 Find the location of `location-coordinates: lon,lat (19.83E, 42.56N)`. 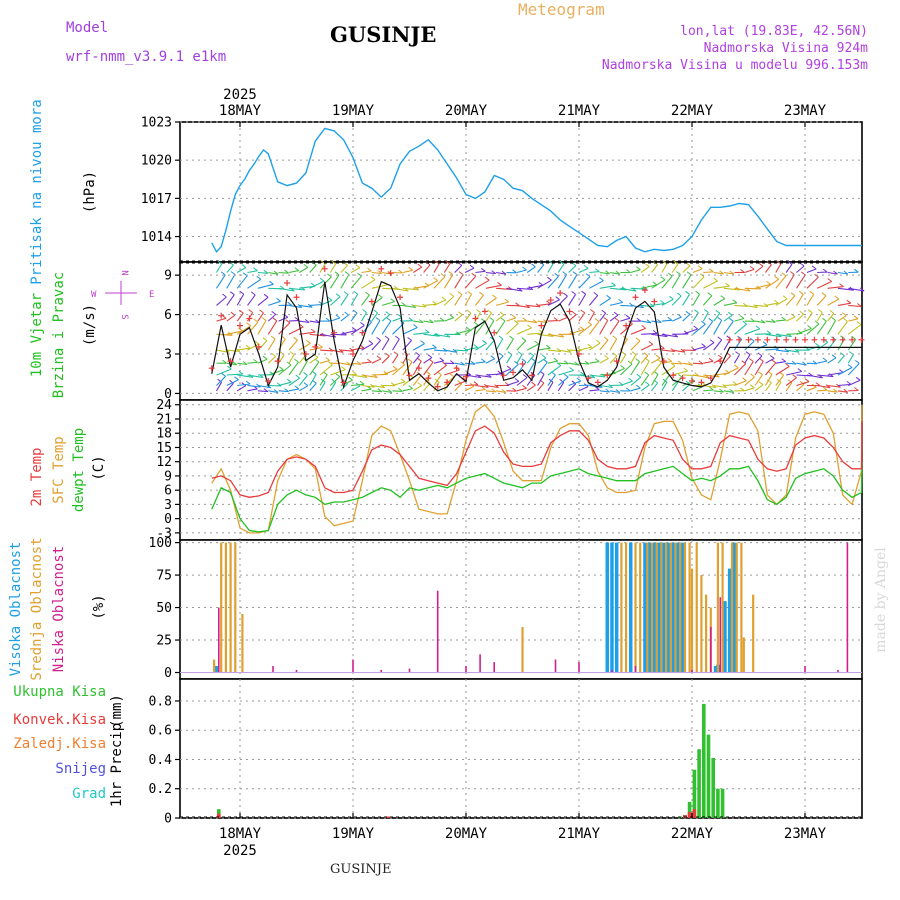

location-coordinates: lon,lat (19.83E, 42.56N) is located at coordinates (774, 31).